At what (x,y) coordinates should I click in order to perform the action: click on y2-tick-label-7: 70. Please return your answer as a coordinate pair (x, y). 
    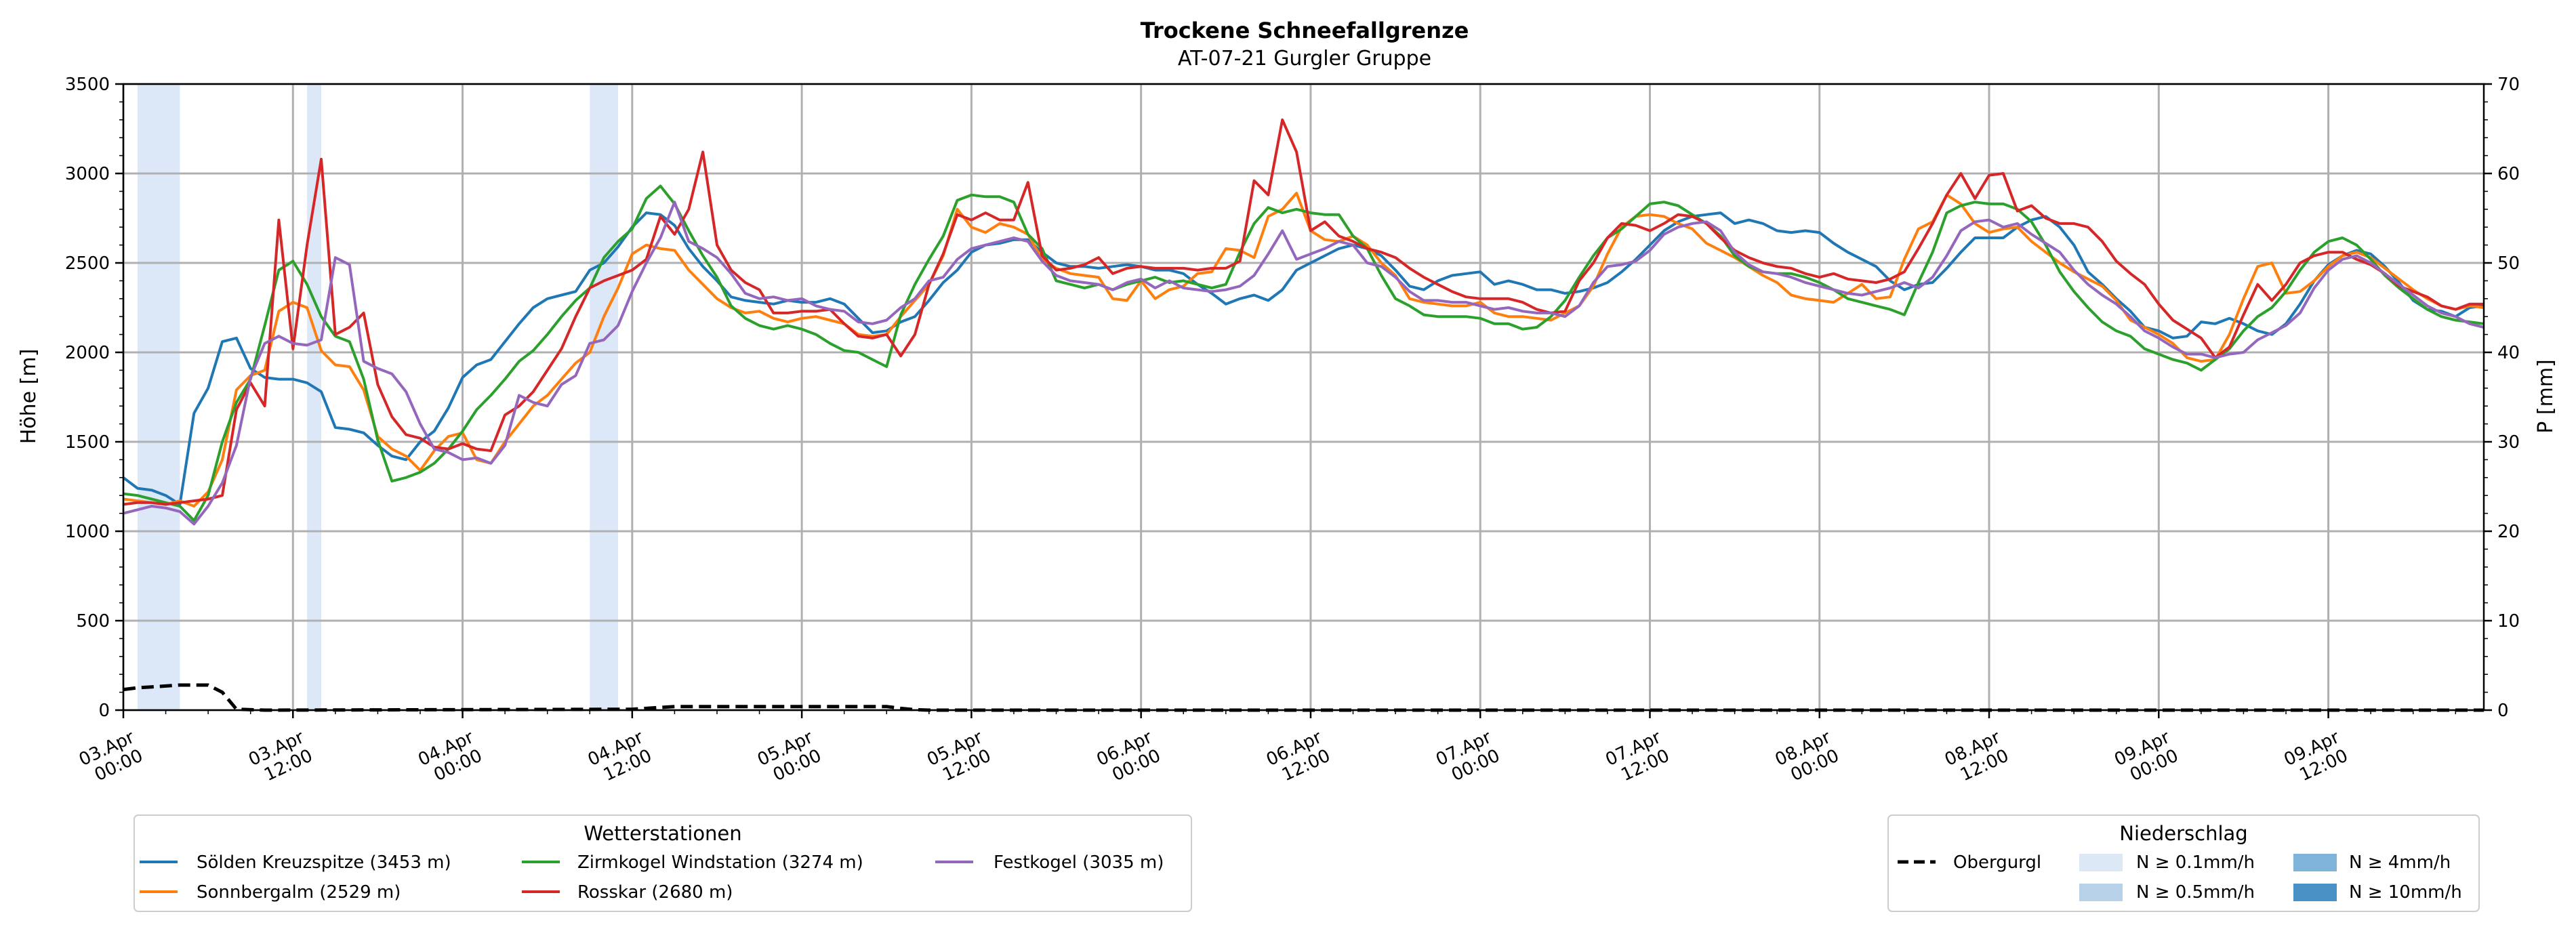
    Looking at the image, I should click on (2509, 85).